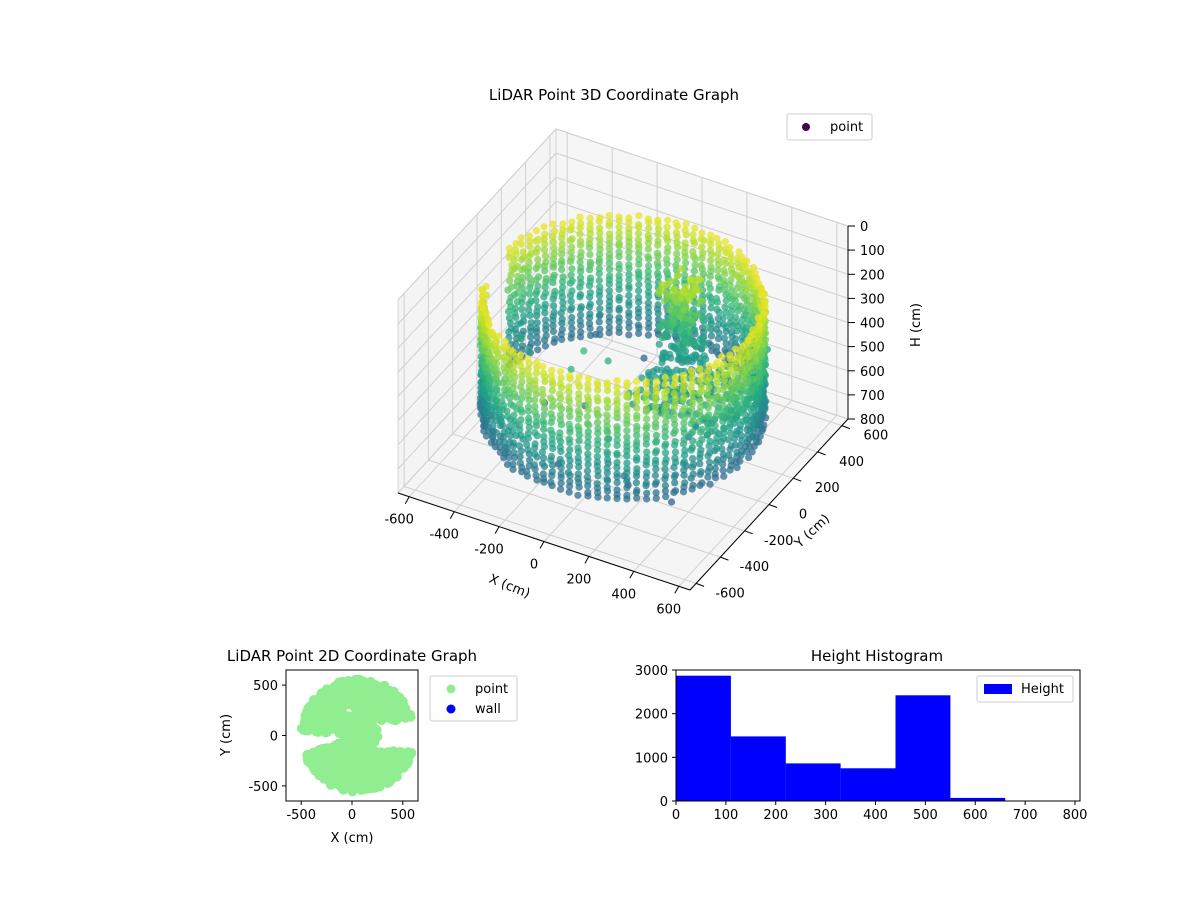  Describe the element at coordinates (623, 594) in the screenshot. I see `x-tick-label-3d: 400` at that location.